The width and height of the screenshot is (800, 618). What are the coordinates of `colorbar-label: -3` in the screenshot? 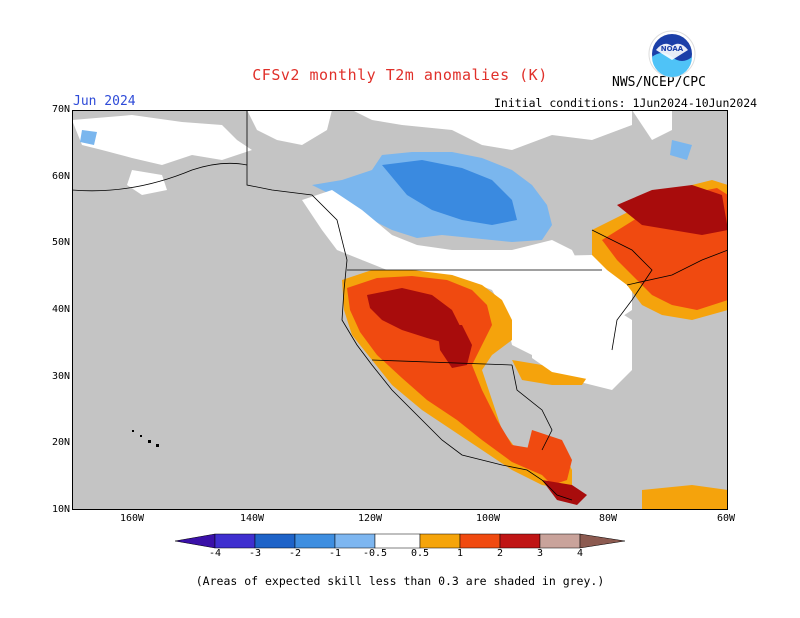 It's located at (255, 553).